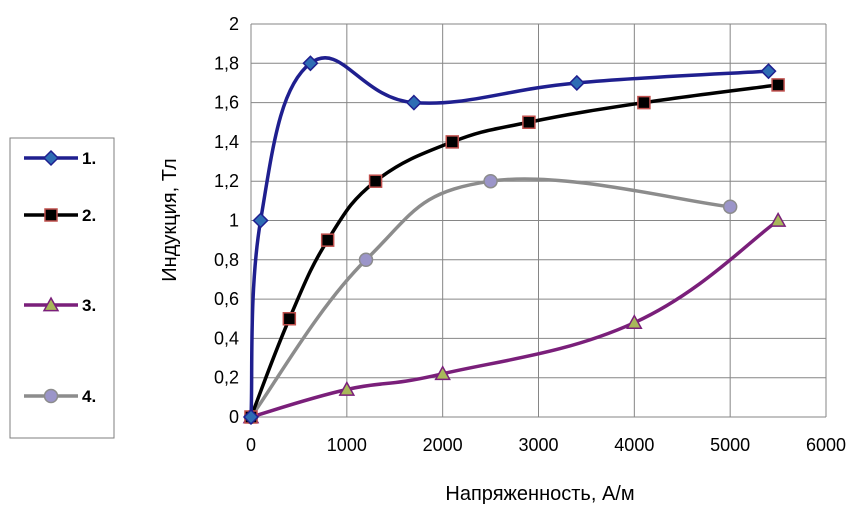 Image resolution: width=854 pixels, height=516 pixels. What do you see at coordinates (826, 445) in the screenshot?
I see `x-tick-label: 6000` at bounding box center [826, 445].